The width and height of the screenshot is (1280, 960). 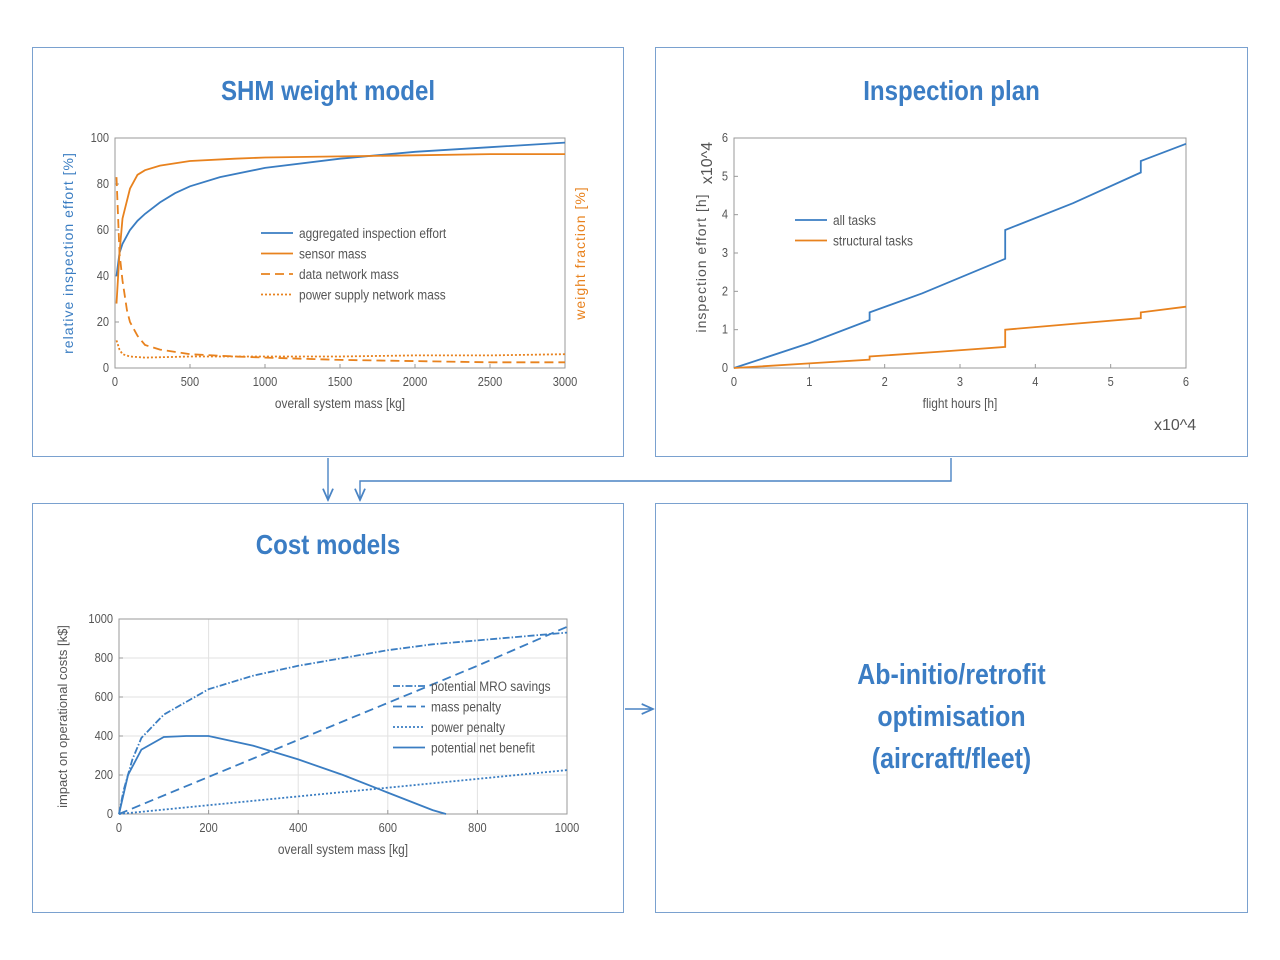 I want to click on legend-label: all tasks, so click(x=854, y=220).